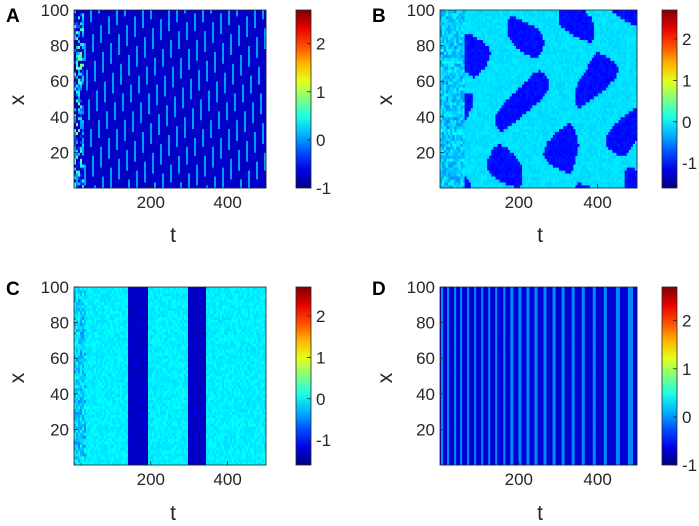 Image resolution: width=699 pixels, height=526 pixels. I want to click on heatmap, so click(170, 99).